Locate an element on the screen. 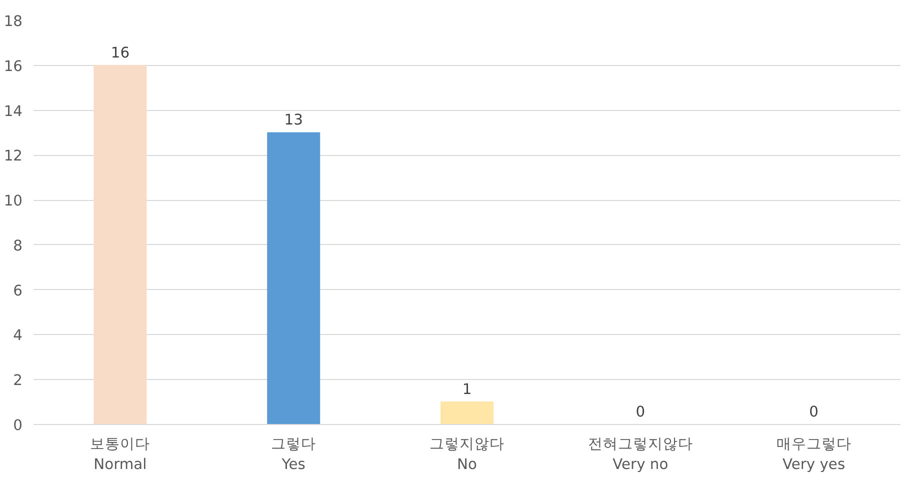  x-tick-label: 그렇다 Yes is located at coordinates (293, 454).